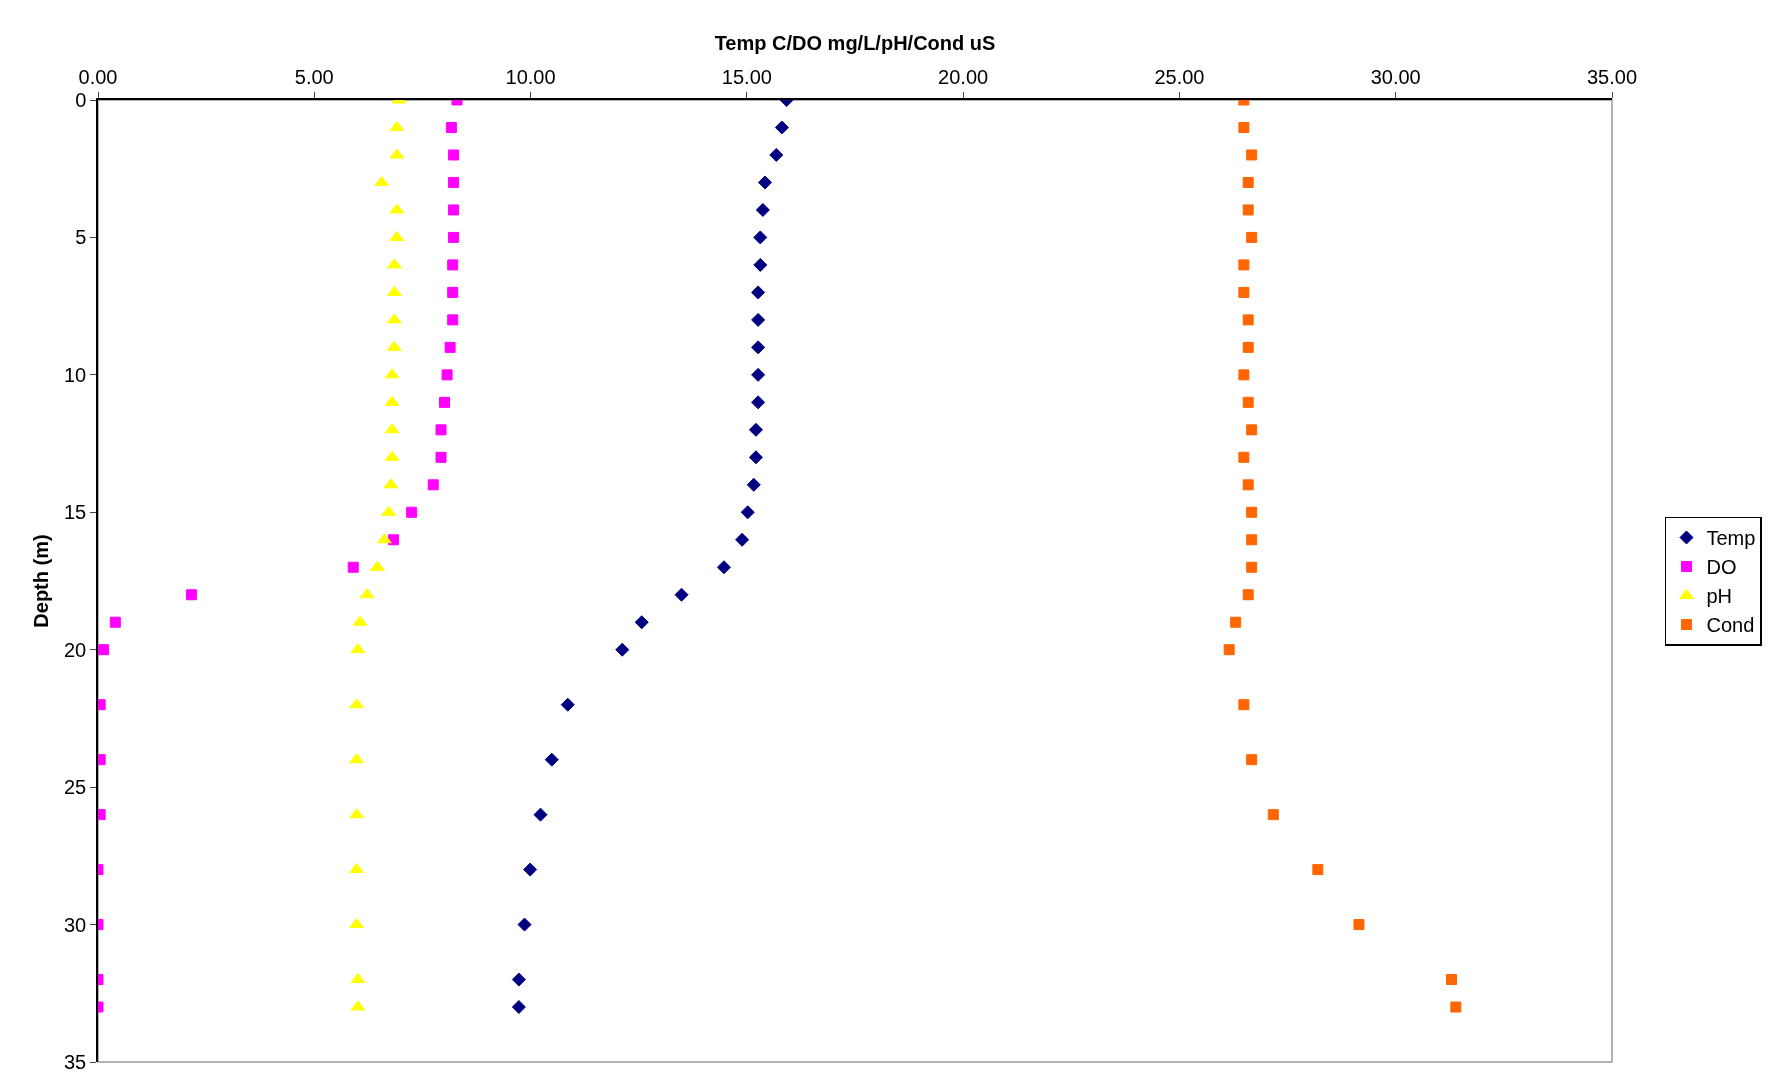  What do you see at coordinates (1179, 77) in the screenshot?
I see `x-tick-label: 25.00` at bounding box center [1179, 77].